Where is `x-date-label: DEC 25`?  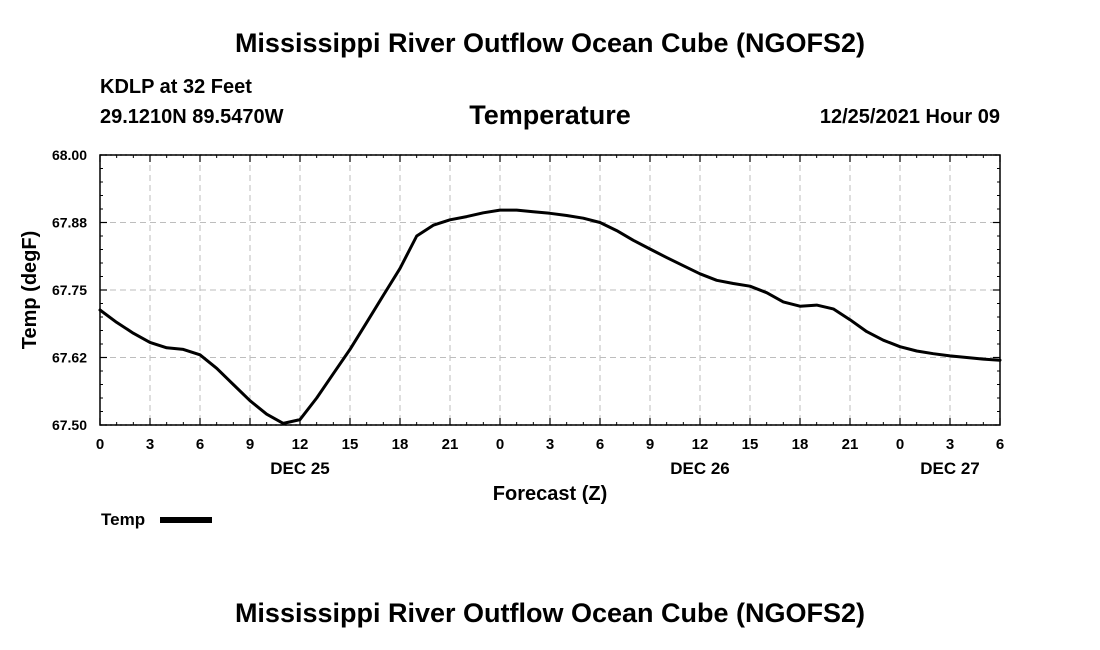
x-date-label: DEC 25 is located at coordinates (300, 468).